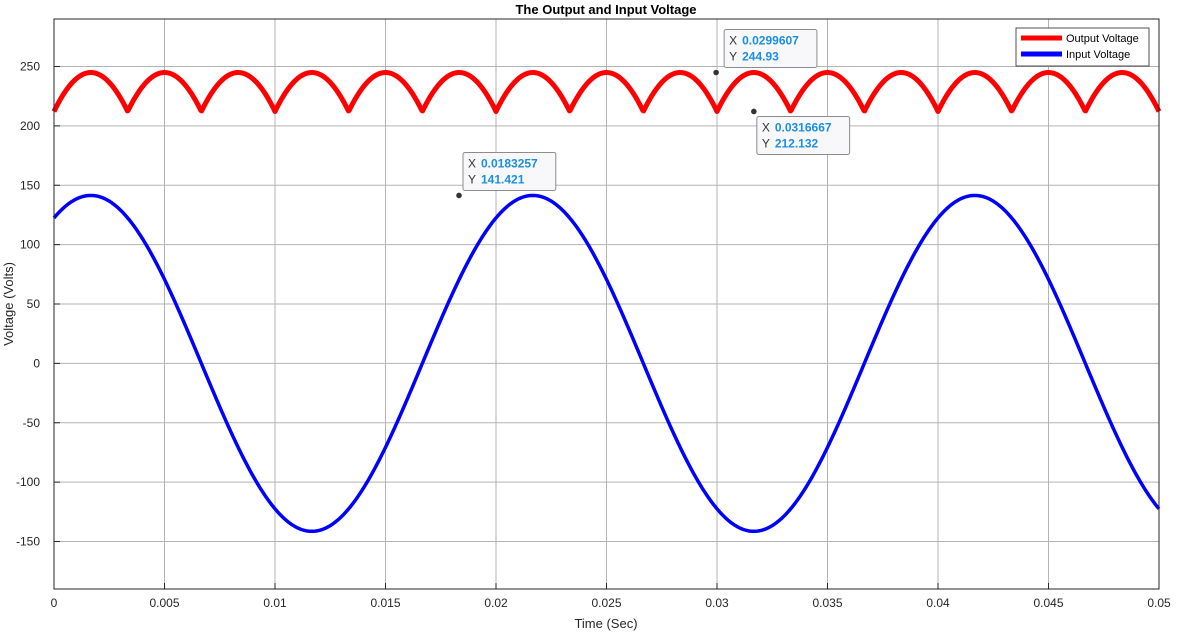 Image resolution: width=1181 pixels, height=641 pixels. I want to click on y-axis-ticks: -150 -100 -50 0 50 100 150 200 250, so click(38, 304).